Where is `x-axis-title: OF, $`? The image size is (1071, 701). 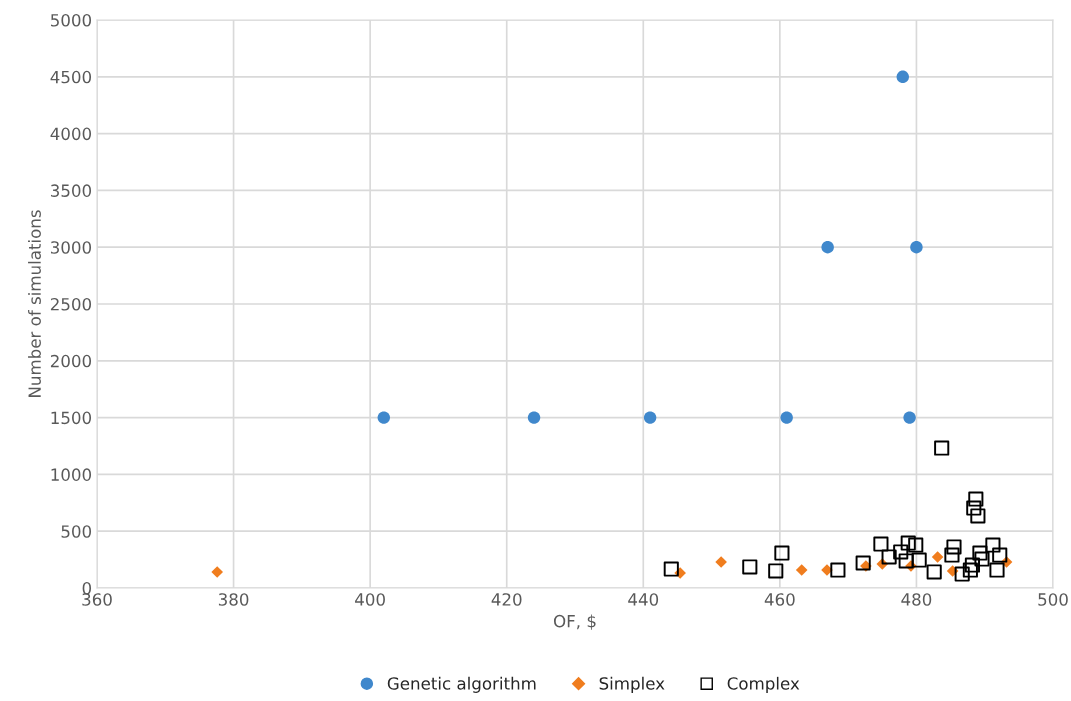 x-axis-title: OF, $ is located at coordinates (574, 622).